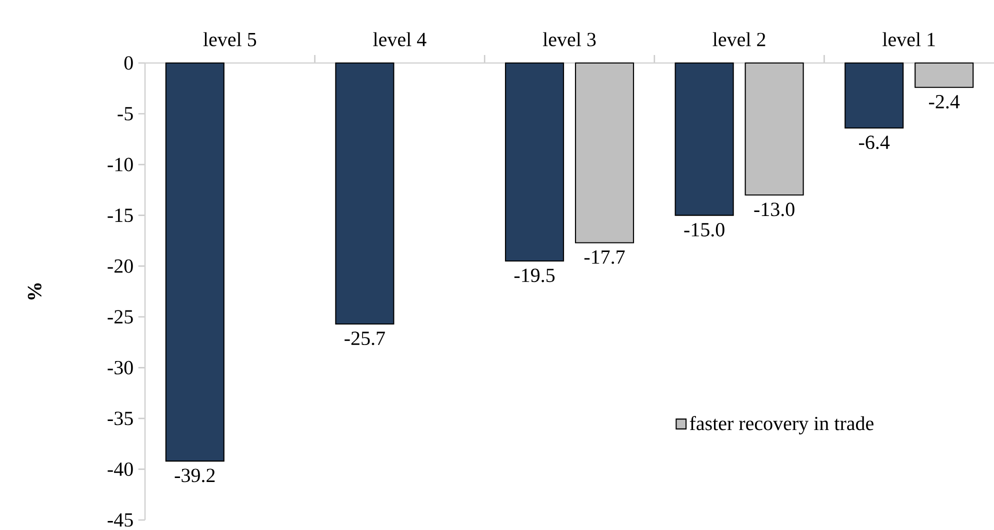 This screenshot has height=530, width=994. Describe the element at coordinates (194, 475) in the screenshot. I see `data-label: -39.2` at that location.